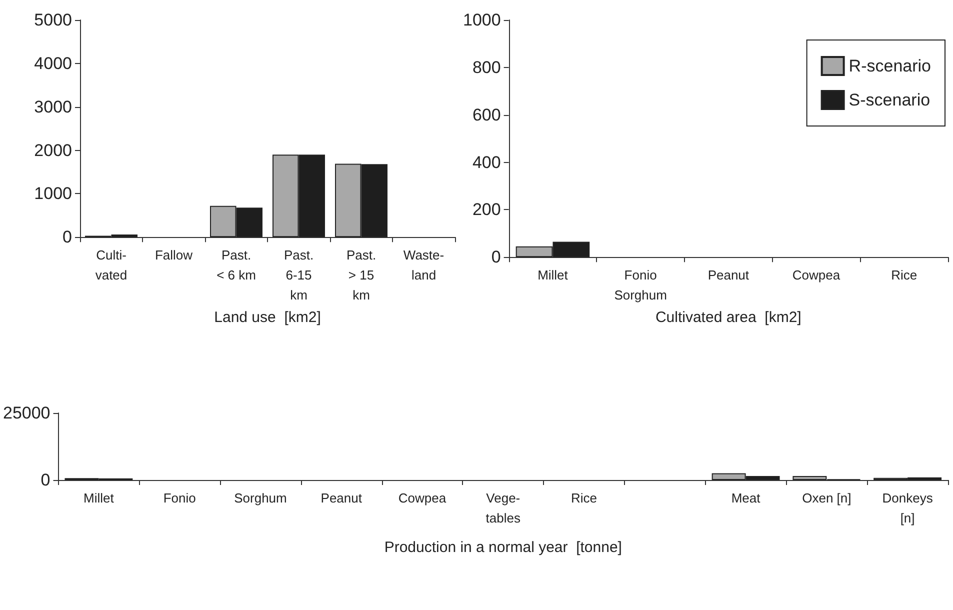 The width and height of the screenshot is (953, 610). What do you see at coordinates (503, 547) in the screenshot?
I see `x-axis-title: Production in a normal year [tonne]` at bounding box center [503, 547].